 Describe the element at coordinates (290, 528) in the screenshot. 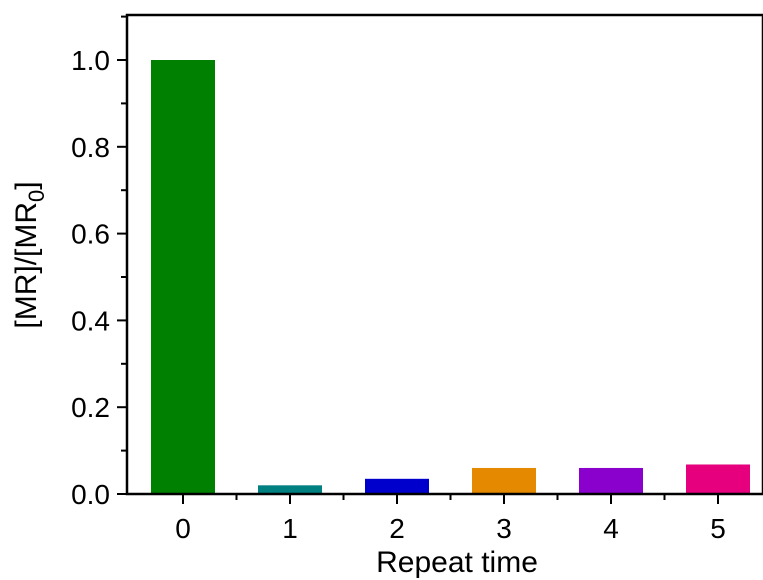

I see `x-tick-label-1: 1` at that location.